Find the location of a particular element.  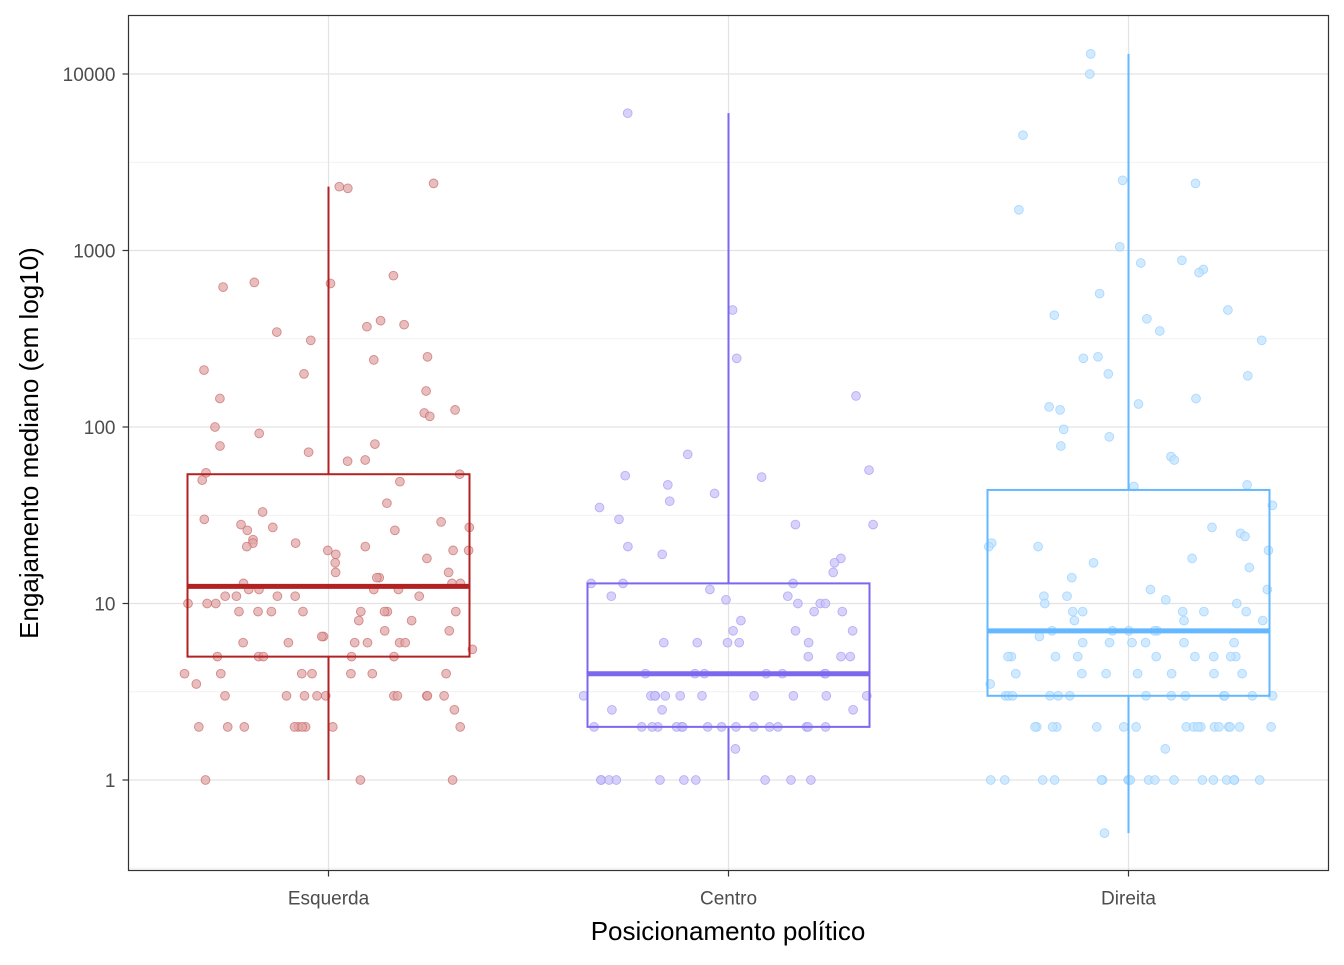

x-tick-label: Esquerda is located at coordinates (329, 899).